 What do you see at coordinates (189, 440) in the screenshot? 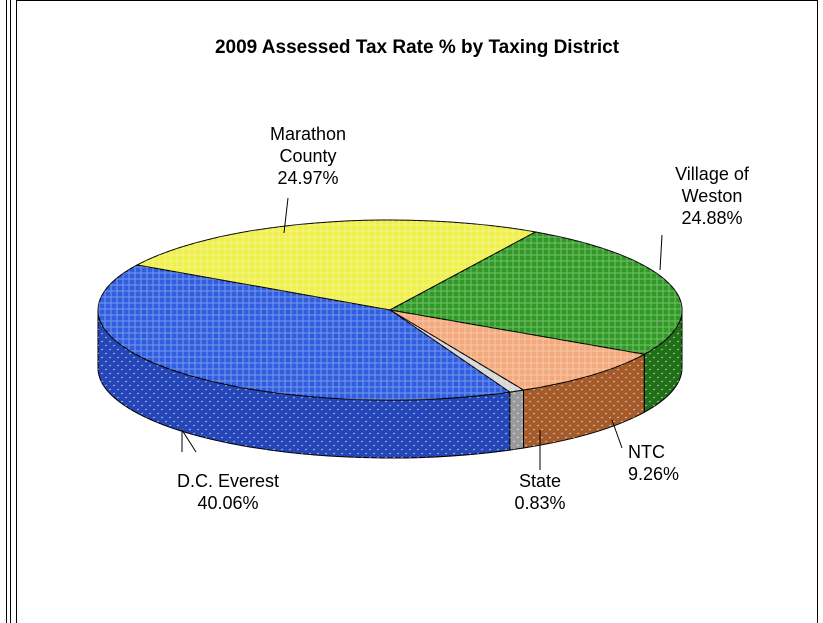
I see `leader-line-d-c-everest` at bounding box center [189, 440].